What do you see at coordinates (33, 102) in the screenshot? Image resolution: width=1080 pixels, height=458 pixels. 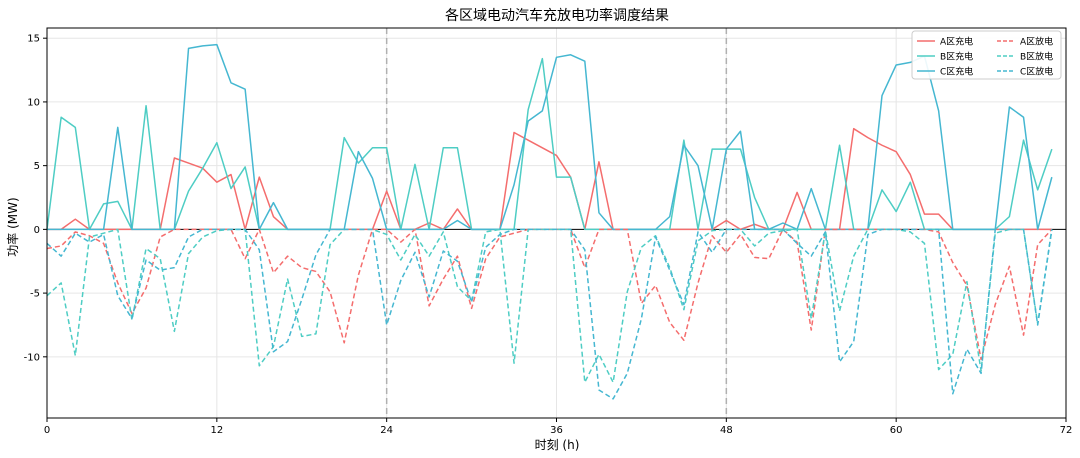 I see `y-tick-label: 10` at bounding box center [33, 102].